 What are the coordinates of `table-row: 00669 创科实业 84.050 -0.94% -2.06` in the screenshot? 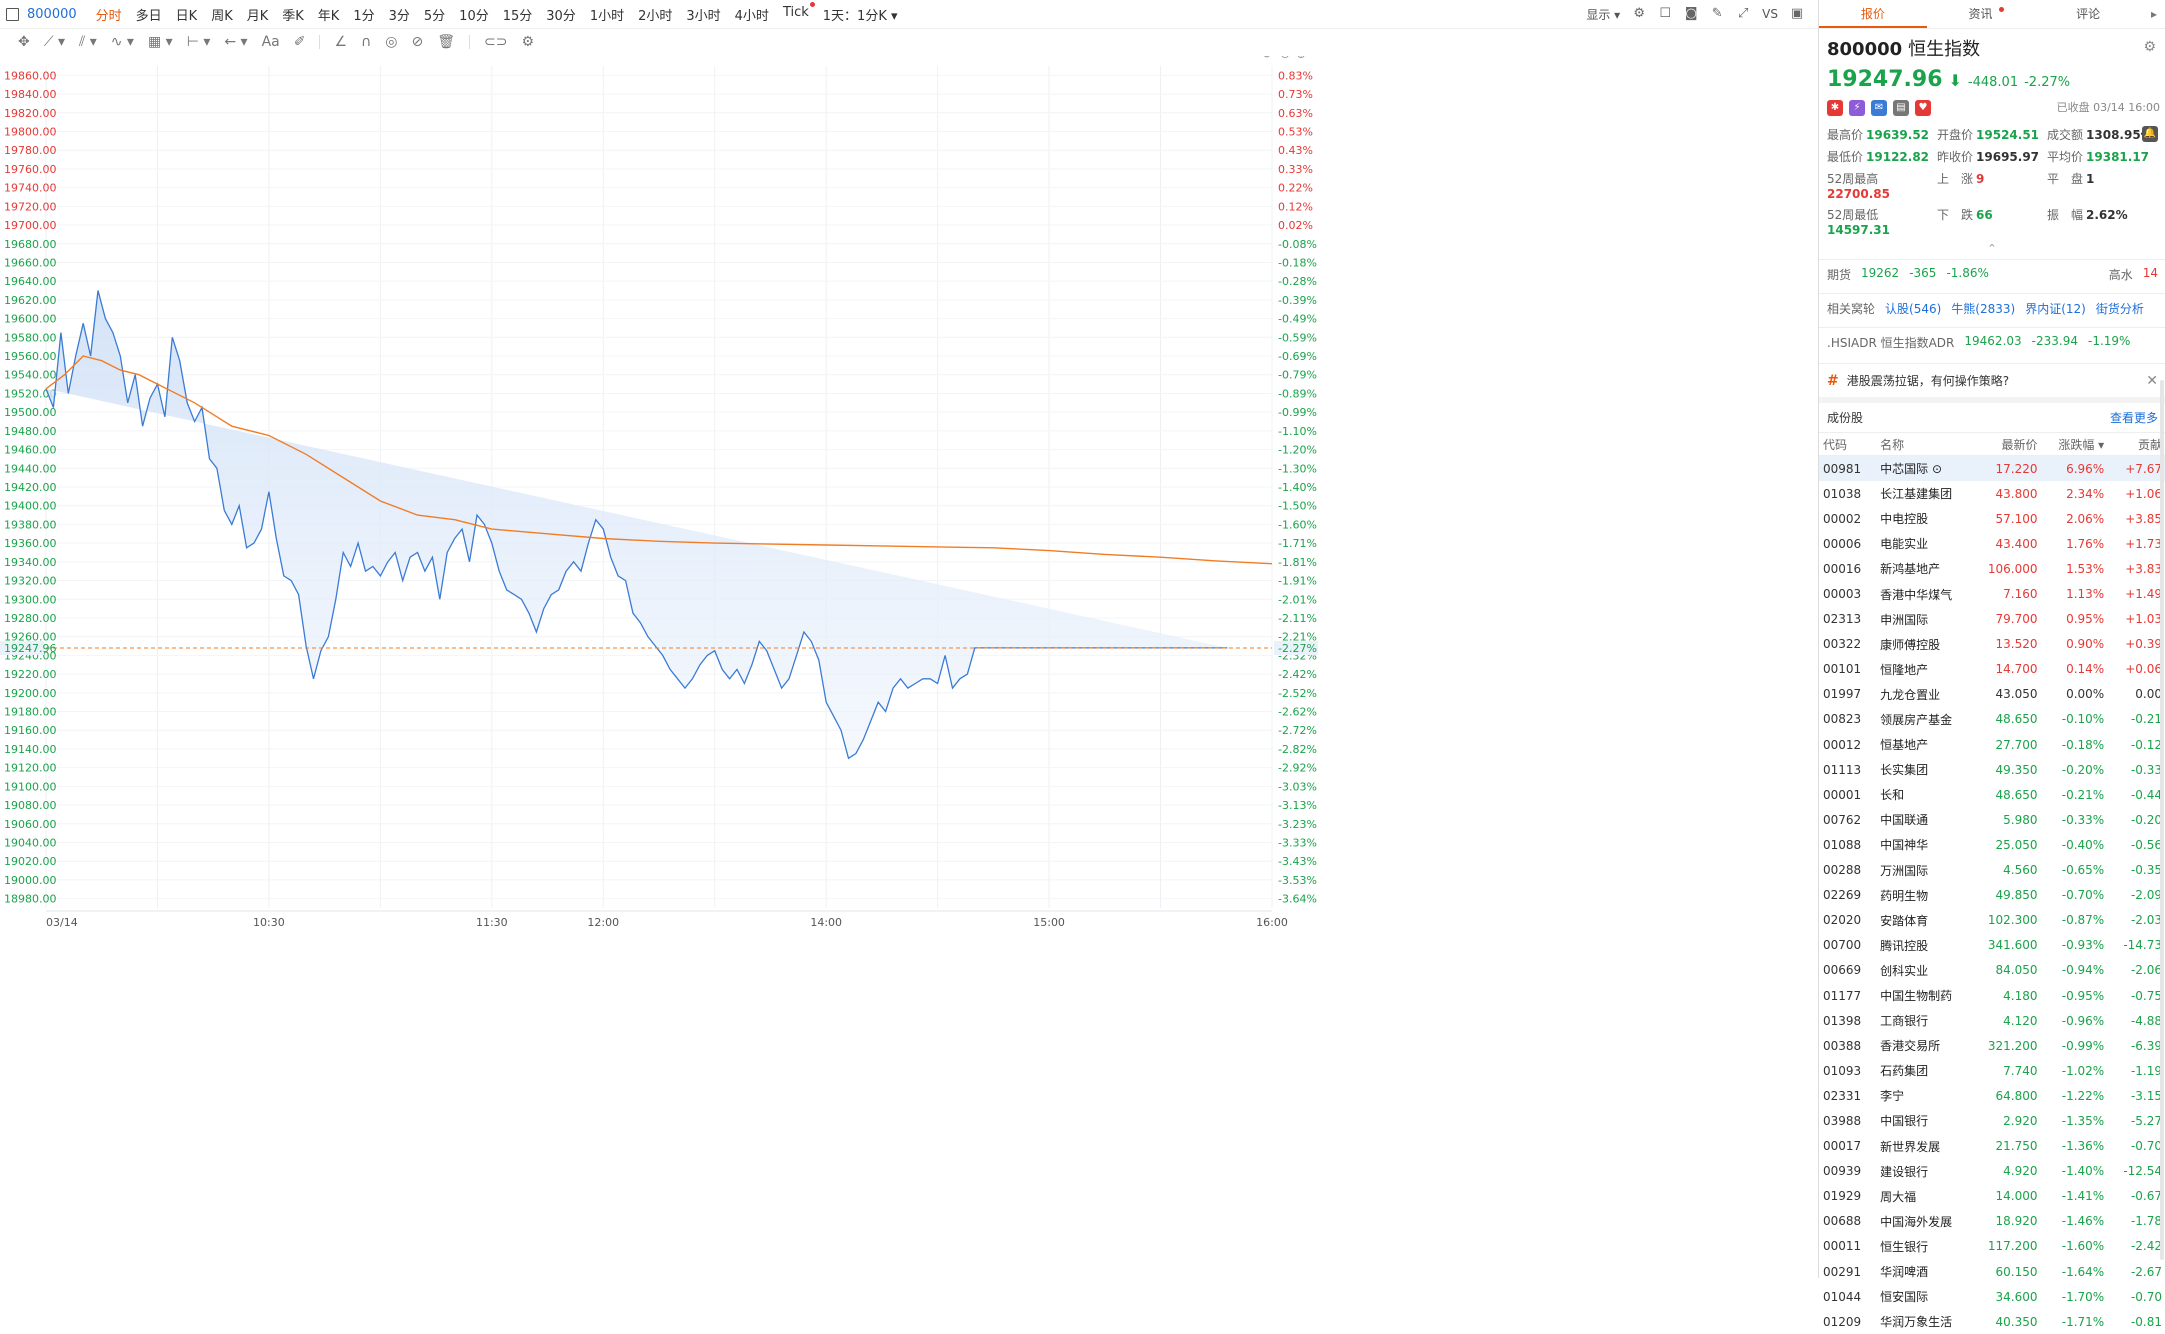 It's located at (1992, 970).